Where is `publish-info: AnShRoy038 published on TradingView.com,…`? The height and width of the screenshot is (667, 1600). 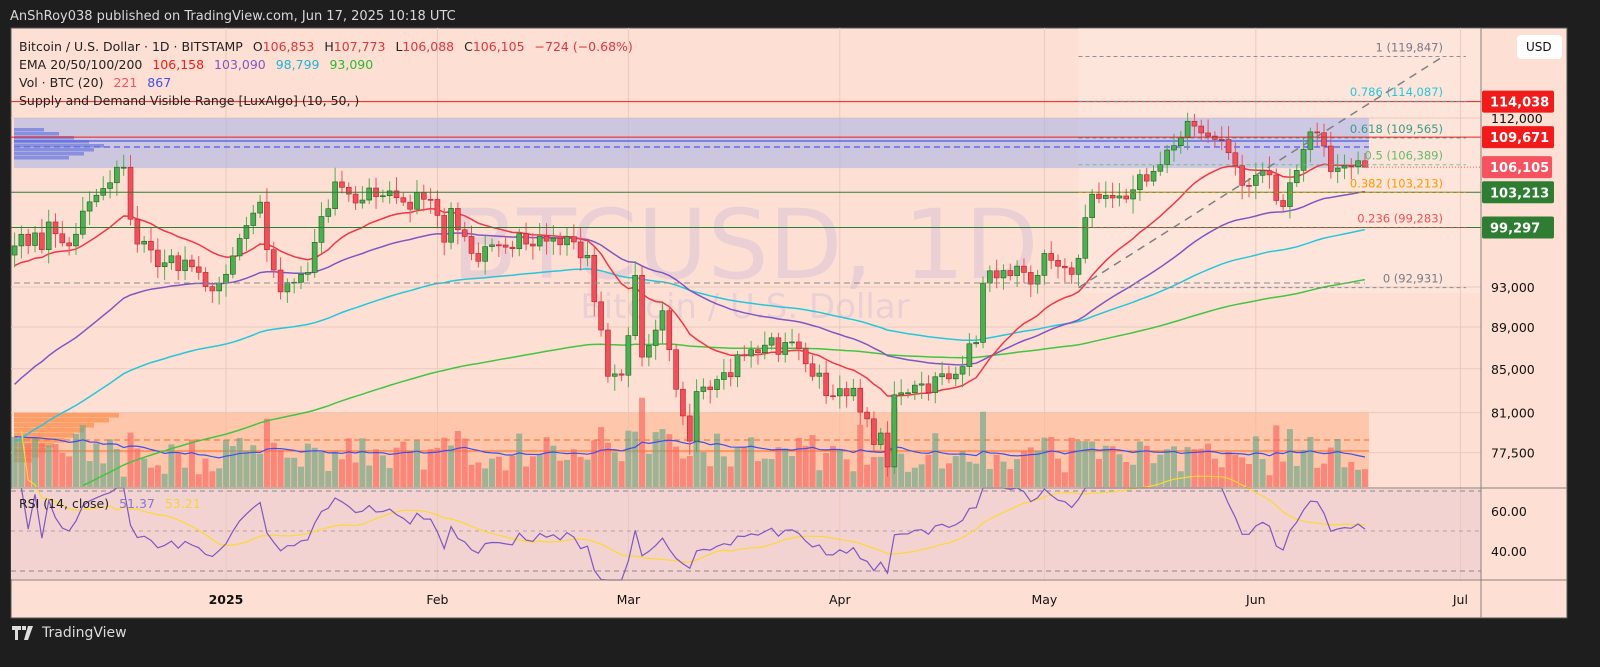
publish-info: AnShRoy038 published on TradingView.com,… is located at coordinates (233, 16).